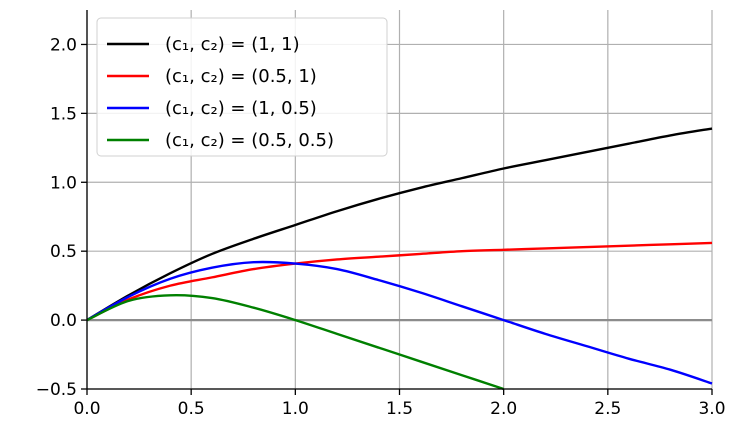 The width and height of the screenshot is (747, 443). Describe the element at coordinates (63, 321) in the screenshot. I see `y-tick-label: 0.0` at that location.